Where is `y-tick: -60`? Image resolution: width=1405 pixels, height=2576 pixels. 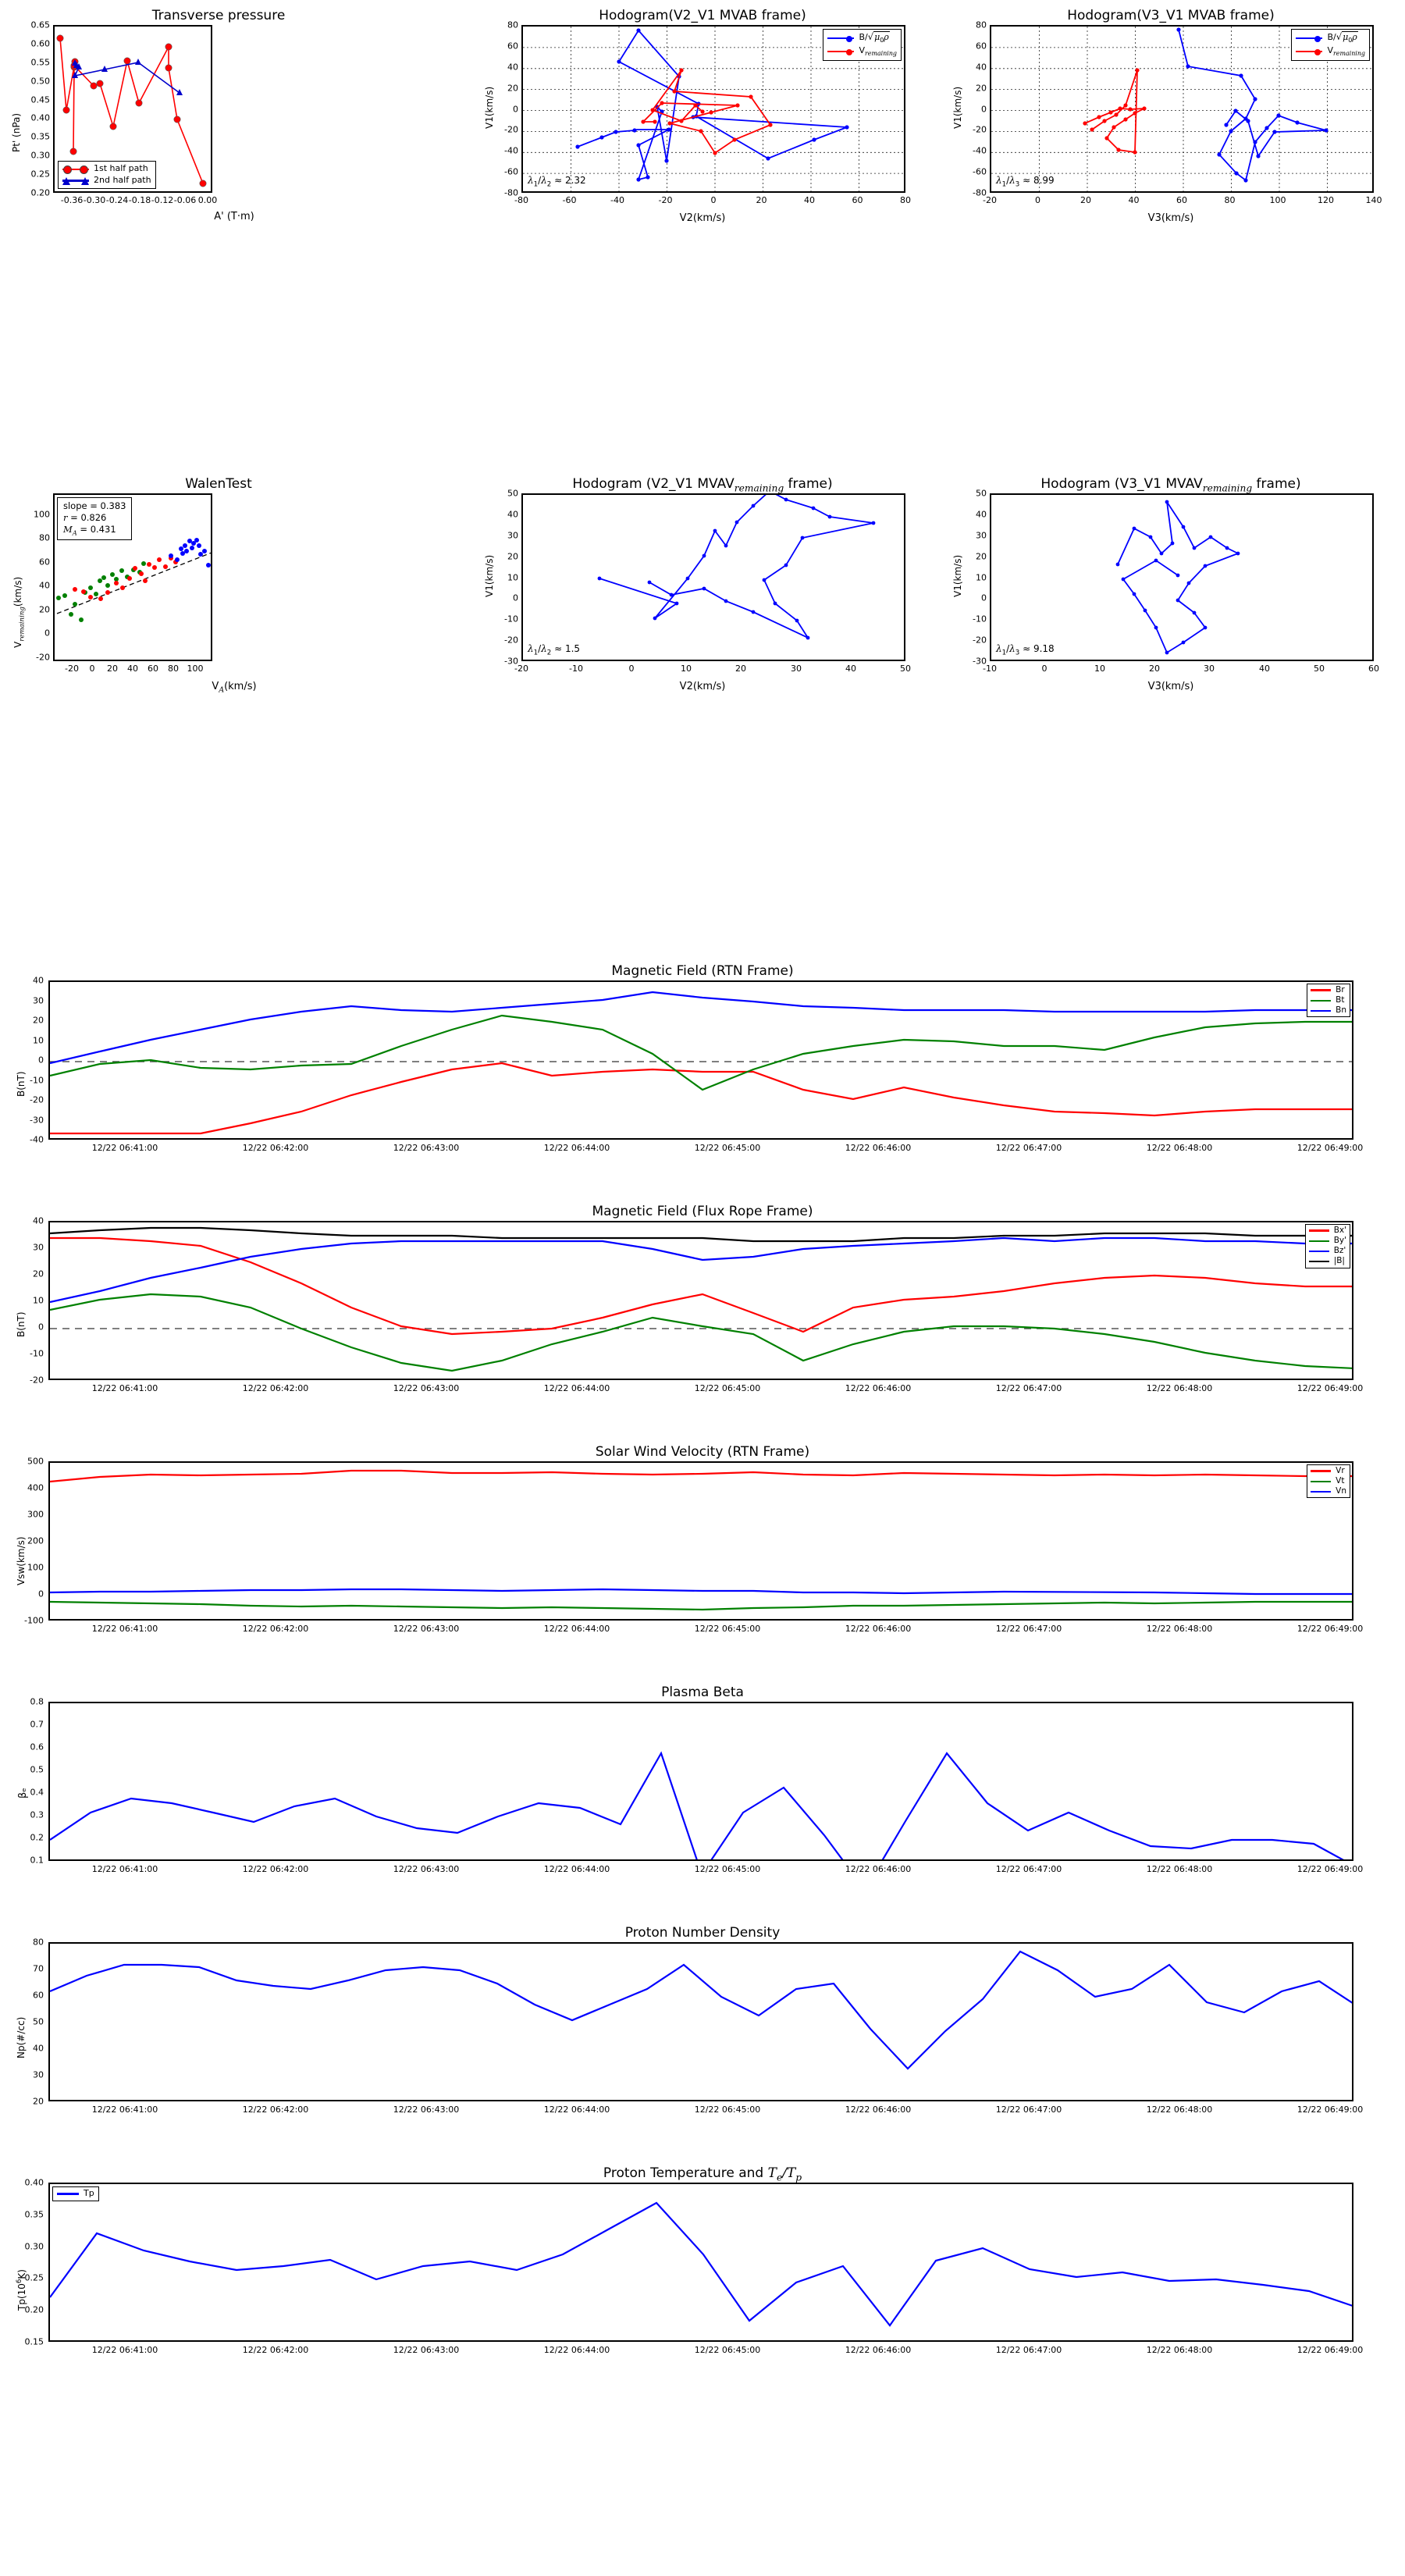 y-tick: -60 is located at coordinates (511, 171).